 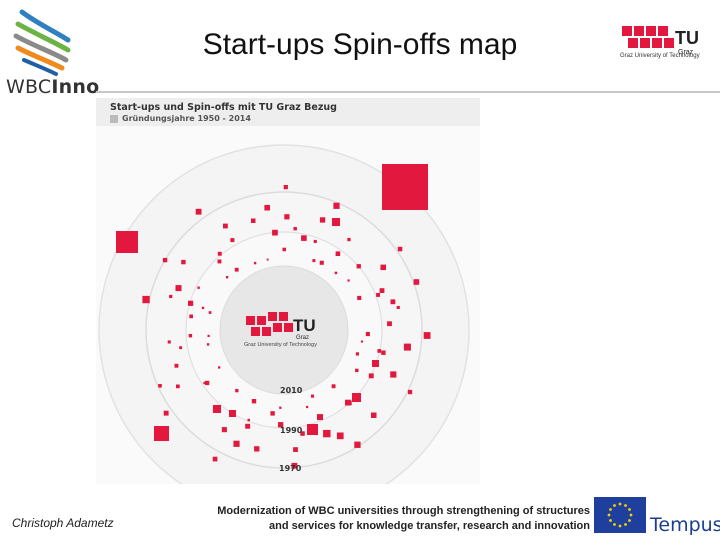 What do you see at coordinates (186, 118) in the screenshot?
I see `map-subheading: Gründungsjahre 1950 - 2014` at bounding box center [186, 118].